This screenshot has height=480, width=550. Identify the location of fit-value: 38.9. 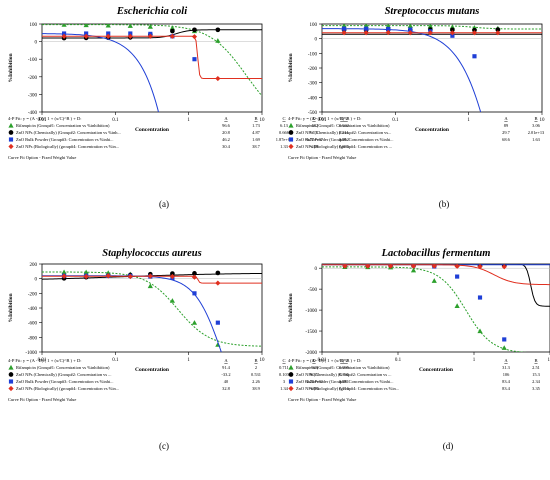
(256, 388).